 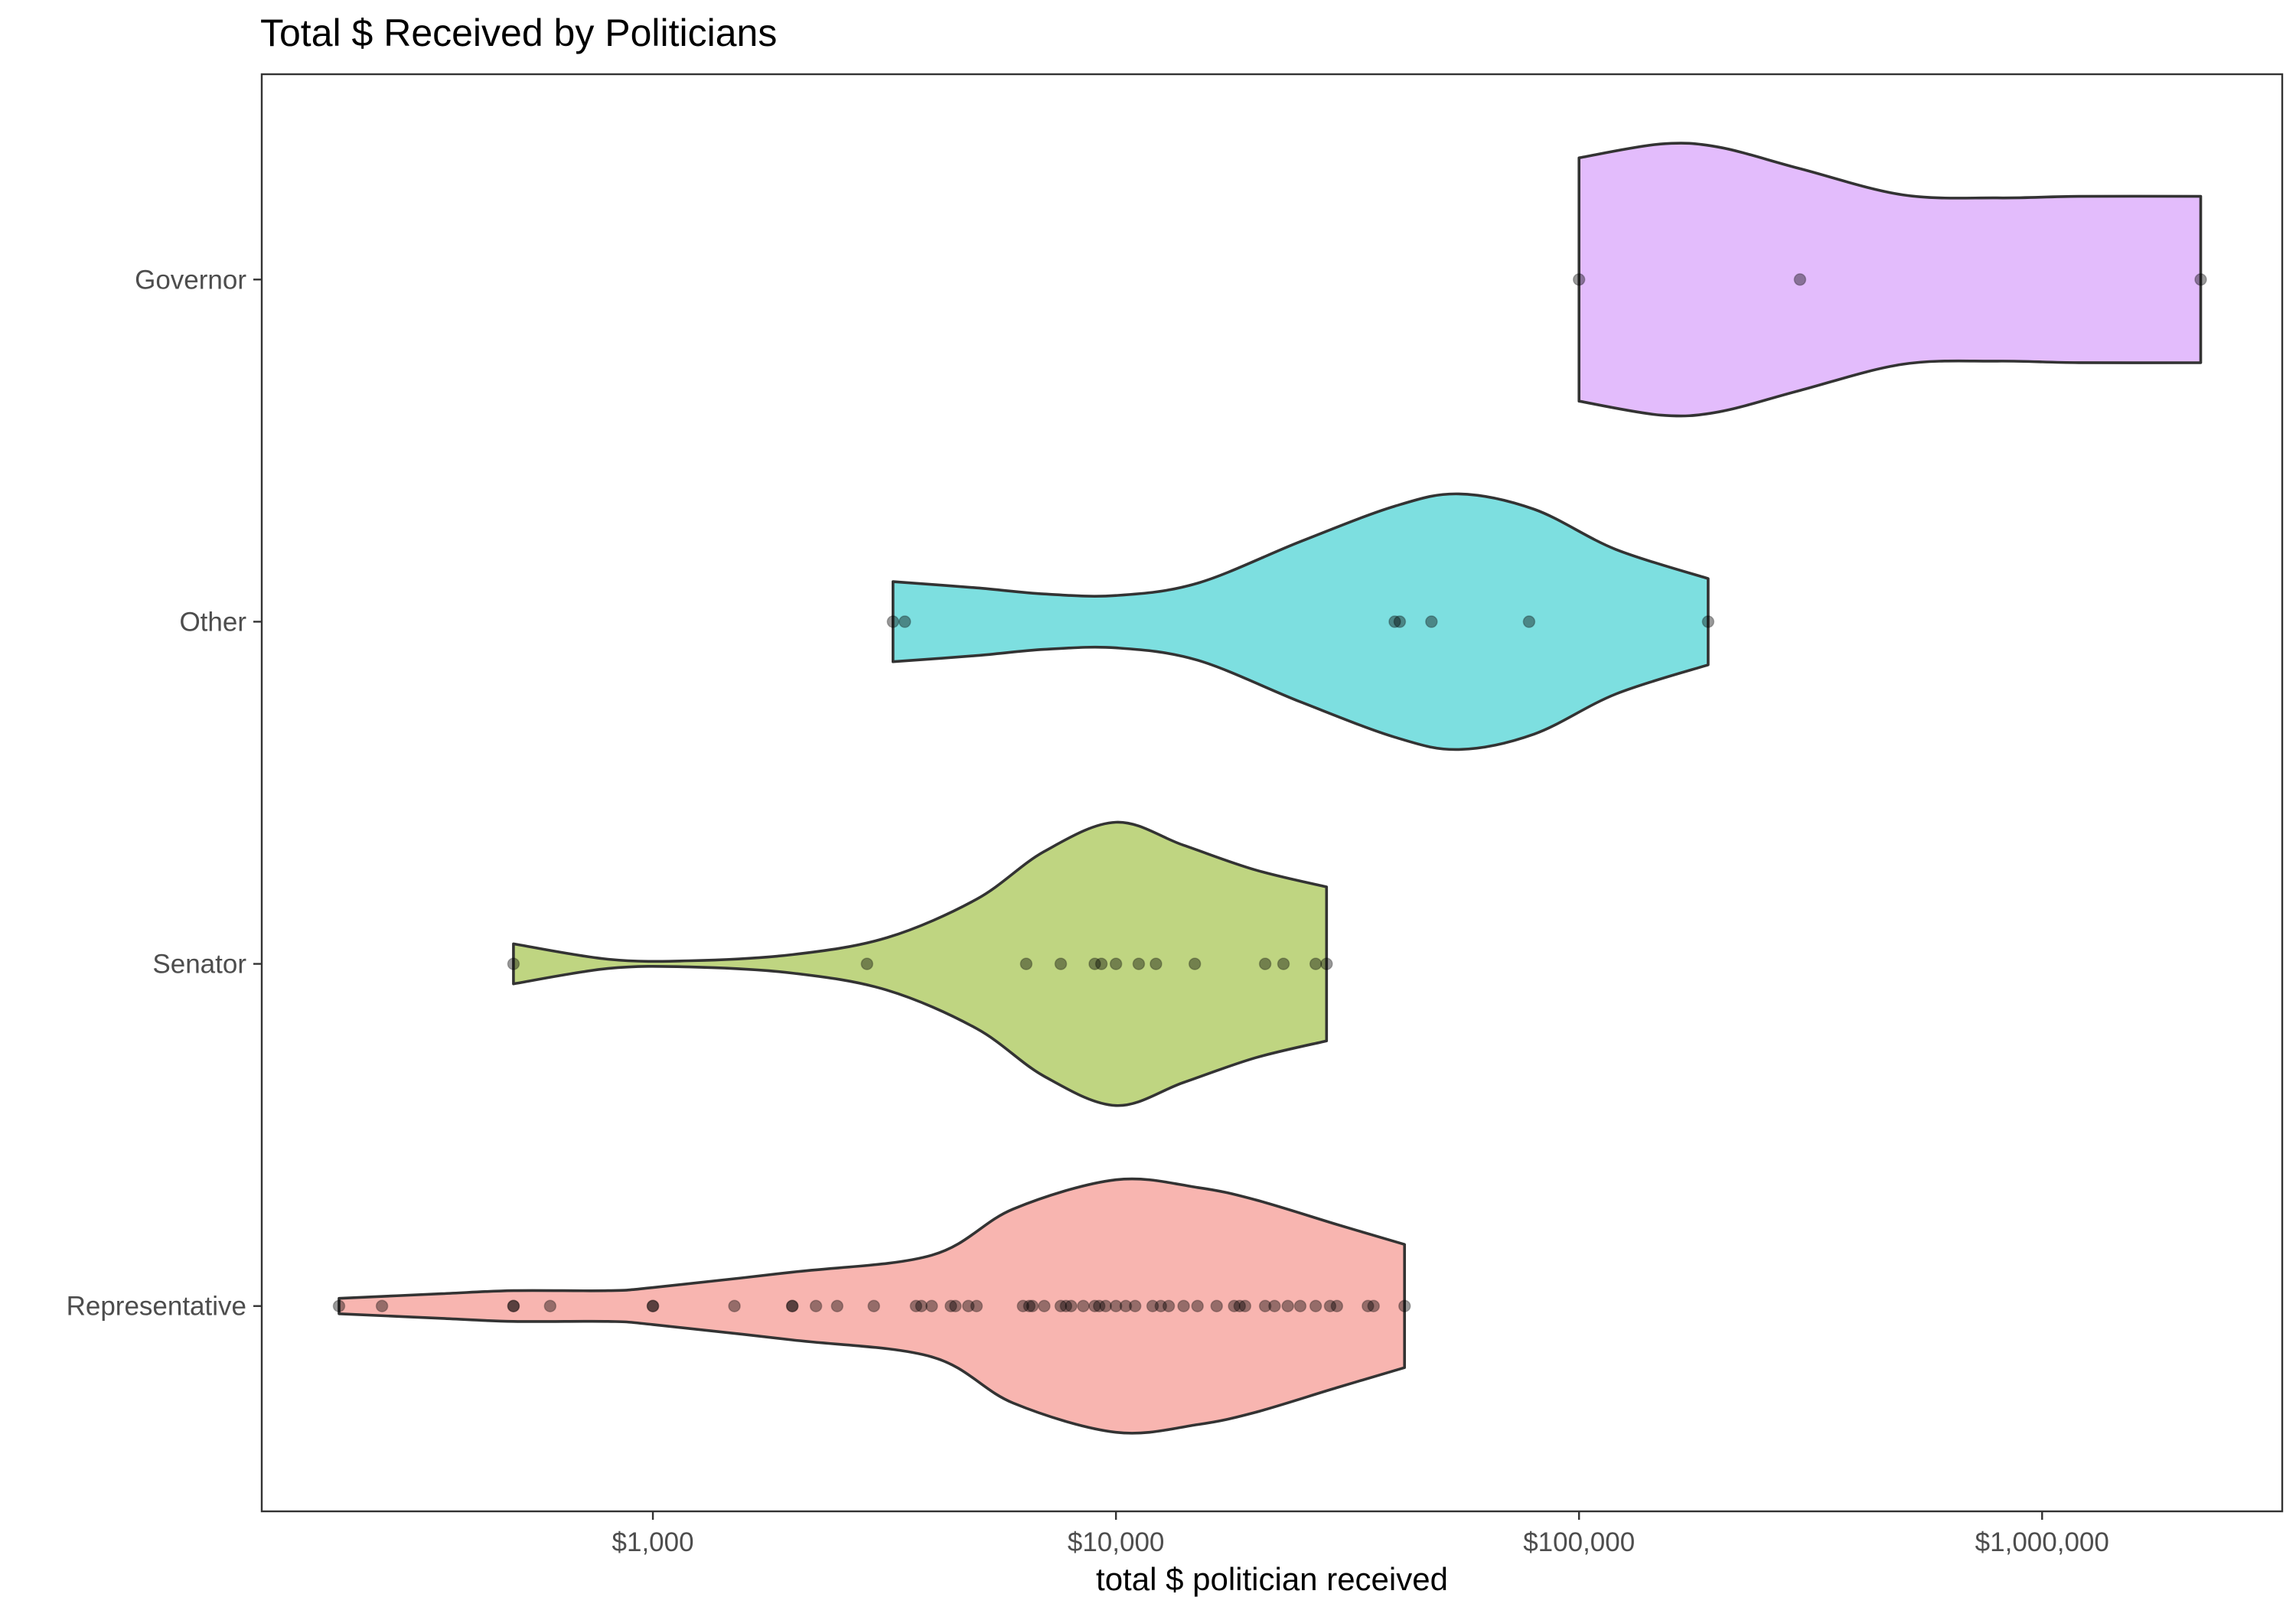 What do you see at coordinates (212, 622) in the screenshot?
I see `y-tick-label-other: Other` at bounding box center [212, 622].